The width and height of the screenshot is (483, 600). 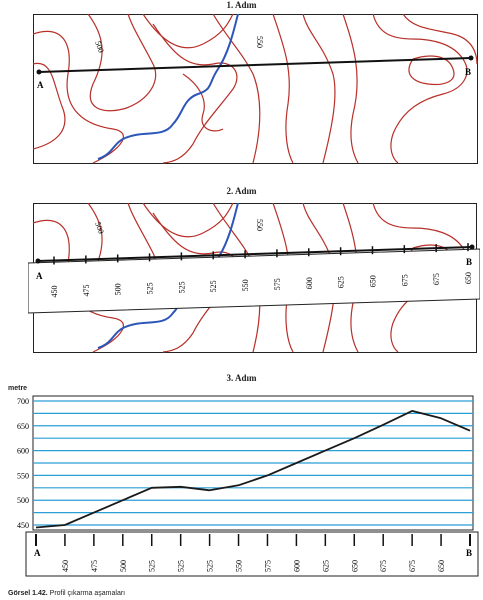 I want to click on point-a-label: A, so click(x=40, y=85).